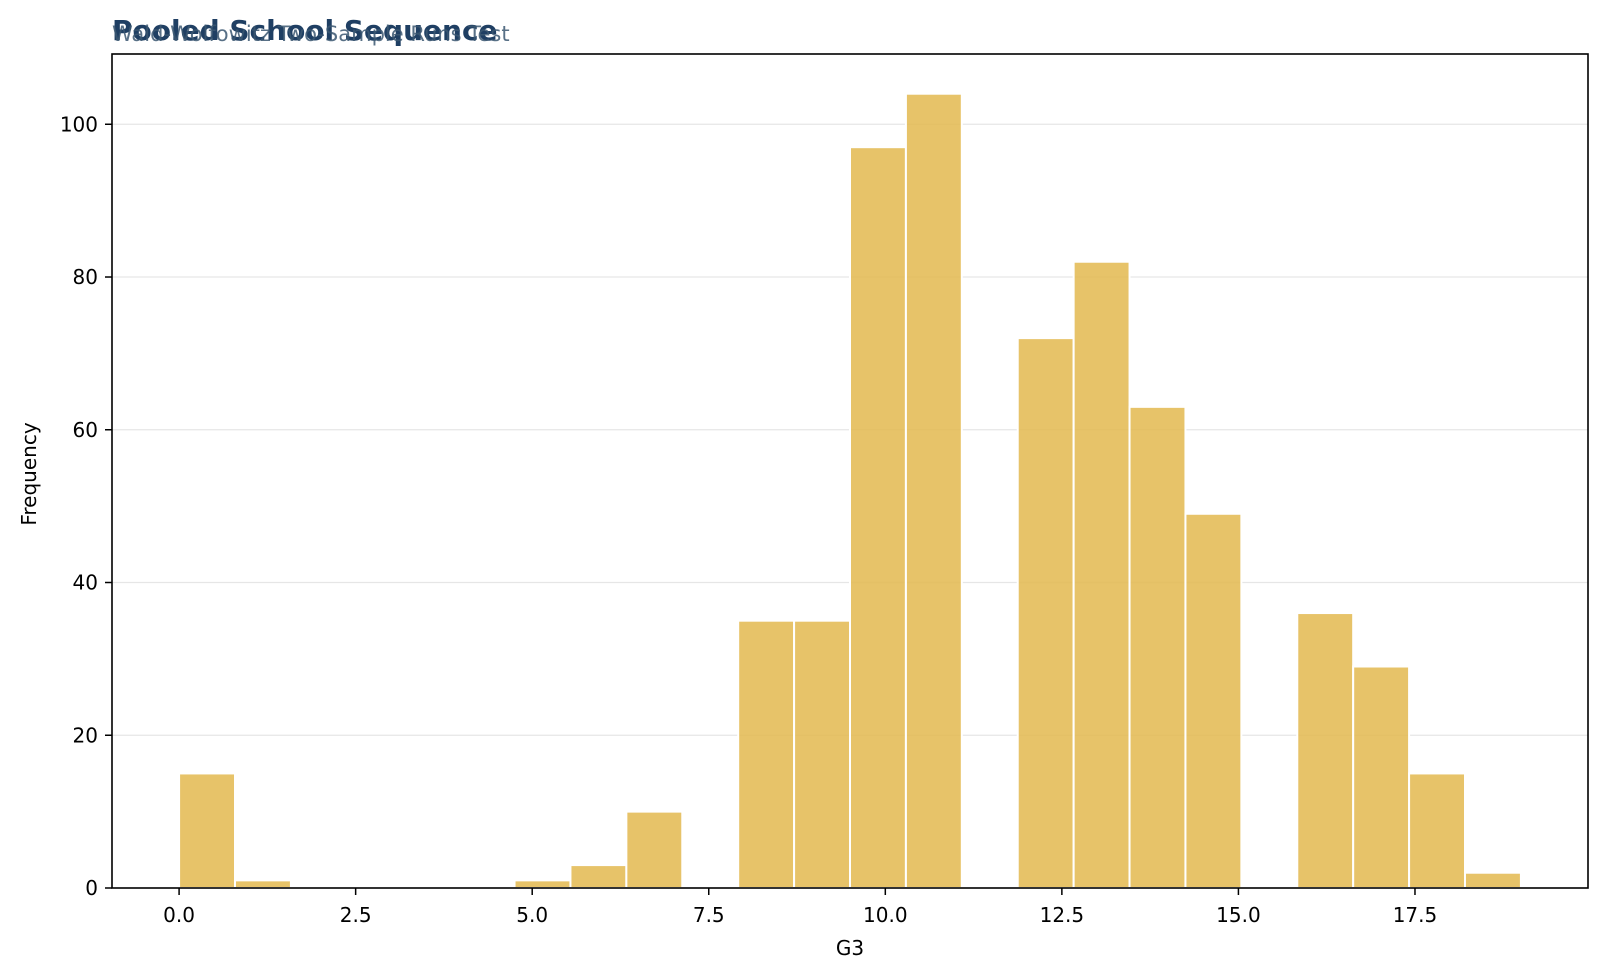 This screenshot has width=1600, height=977. I want to click on y-tick-label-2: 40, so click(85, 583).